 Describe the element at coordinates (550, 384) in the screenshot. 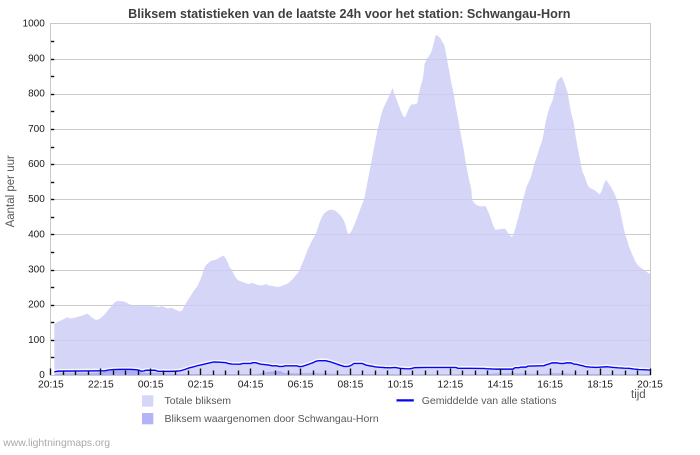

I see `svg-text: 16:15` at that location.